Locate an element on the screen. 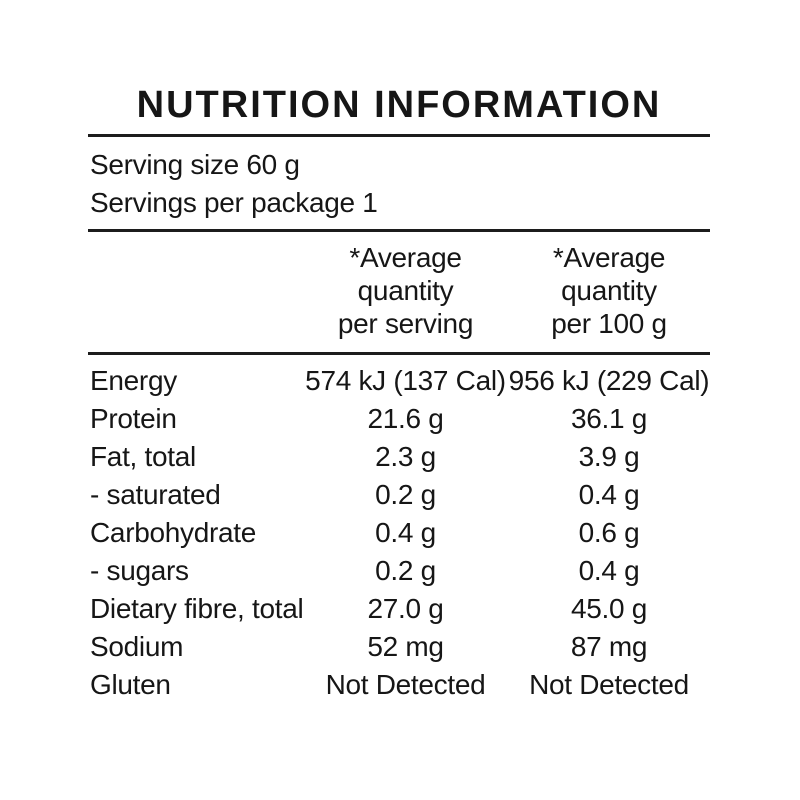 This screenshot has width=800, height=800. nutrient-name: Energy is located at coordinates (133, 380).